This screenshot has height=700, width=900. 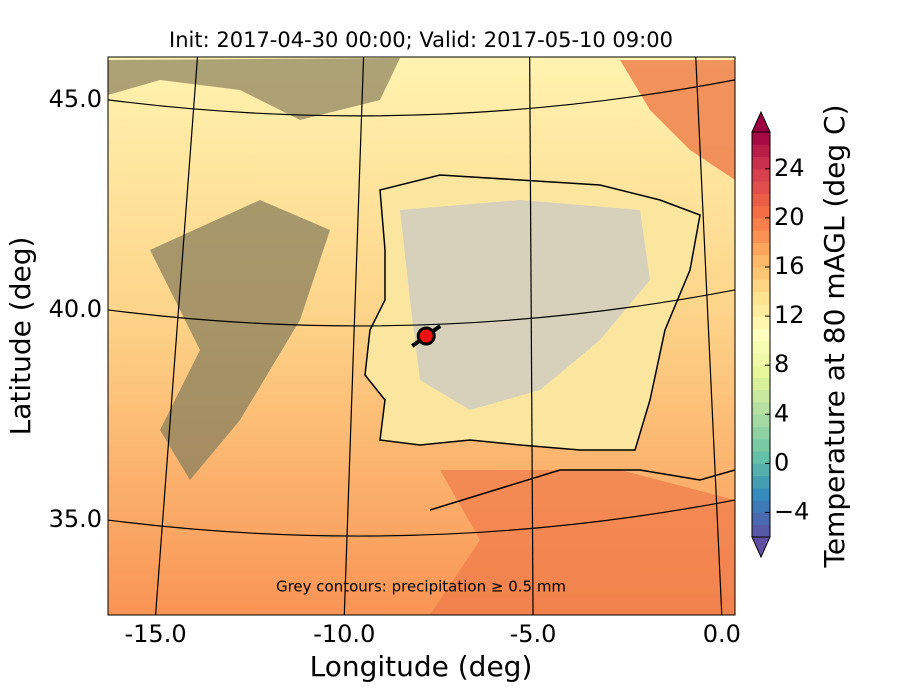 I want to click on x-axis-label: Longitude (deg), so click(x=421, y=666).